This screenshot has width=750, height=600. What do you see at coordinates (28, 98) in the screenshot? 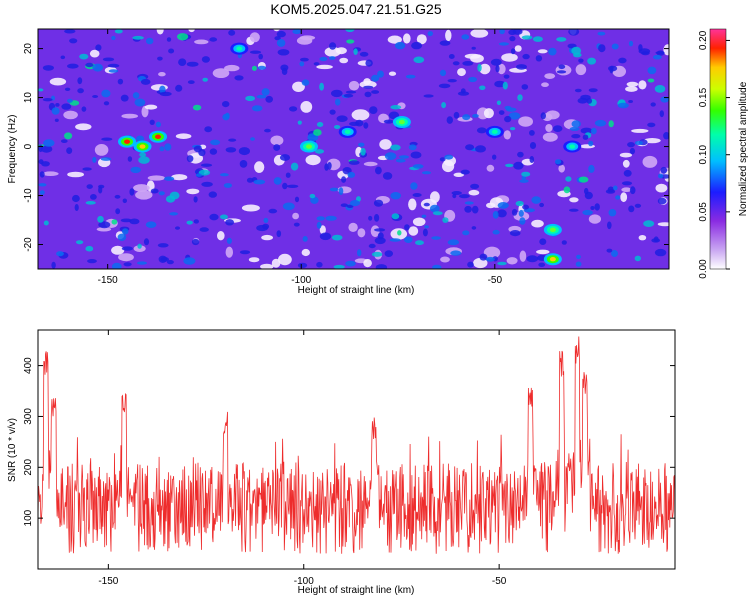
I see `y-tick-label-3: 10` at bounding box center [28, 98].